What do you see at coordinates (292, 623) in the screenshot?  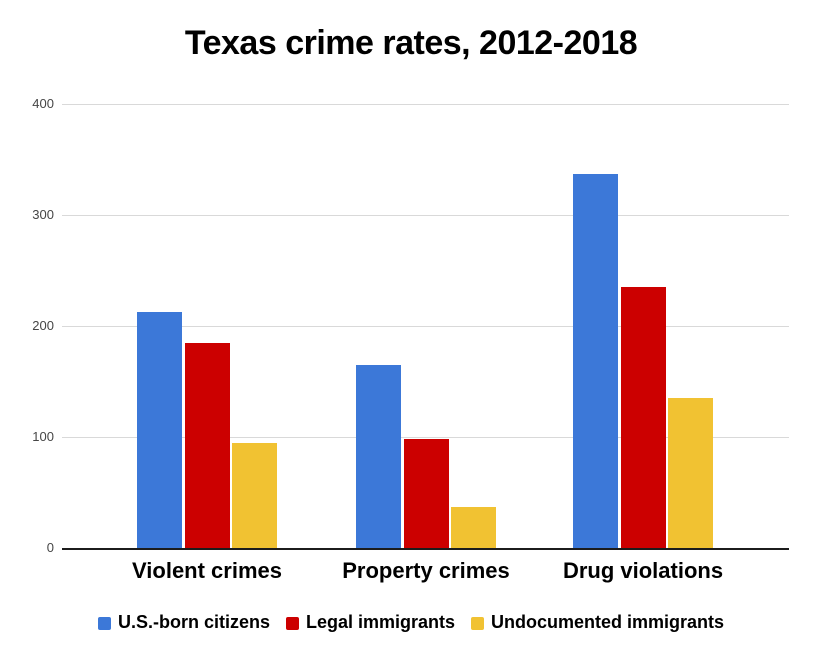 I see `legend-swatch-red` at bounding box center [292, 623].